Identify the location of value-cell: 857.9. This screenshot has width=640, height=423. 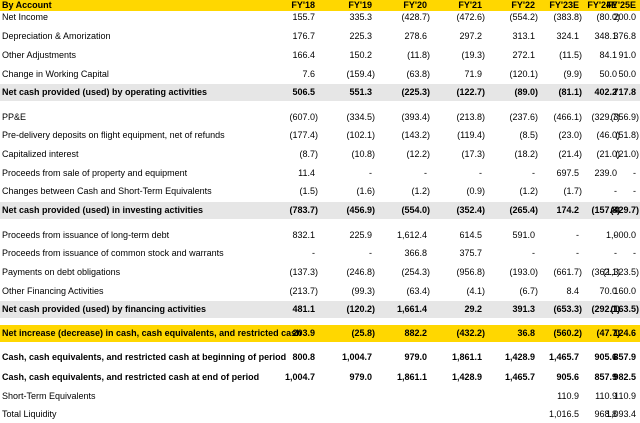
(624, 357).